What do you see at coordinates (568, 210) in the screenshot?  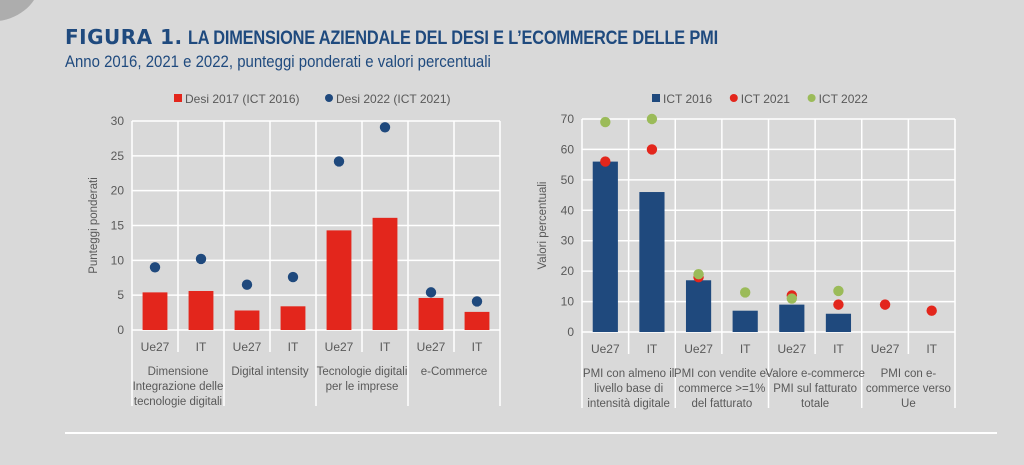 I see `y-tick-label: 40` at bounding box center [568, 210].